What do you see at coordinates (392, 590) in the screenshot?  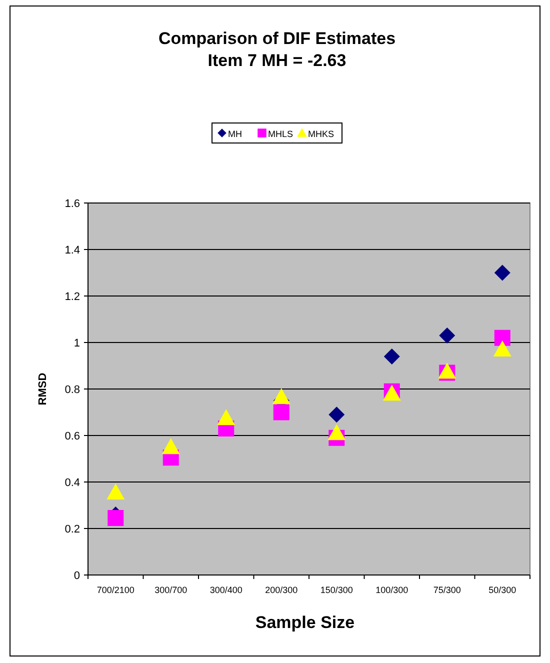 I see `x-tick-label: 100/300` at bounding box center [392, 590].